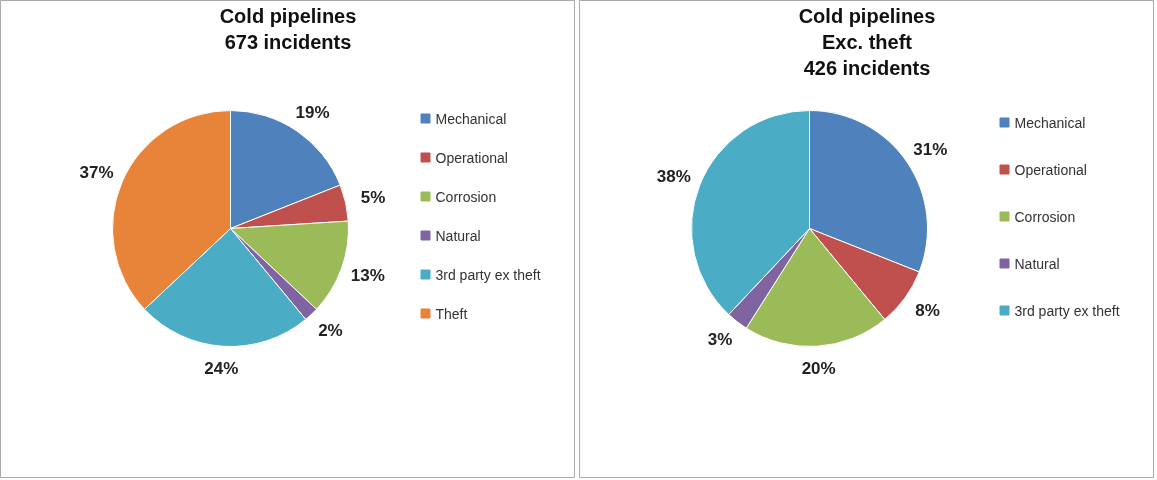 Image resolution: width=1157 pixels, height=480 pixels. What do you see at coordinates (927, 311) in the screenshot?
I see `data-label: 8%` at bounding box center [927, 311].